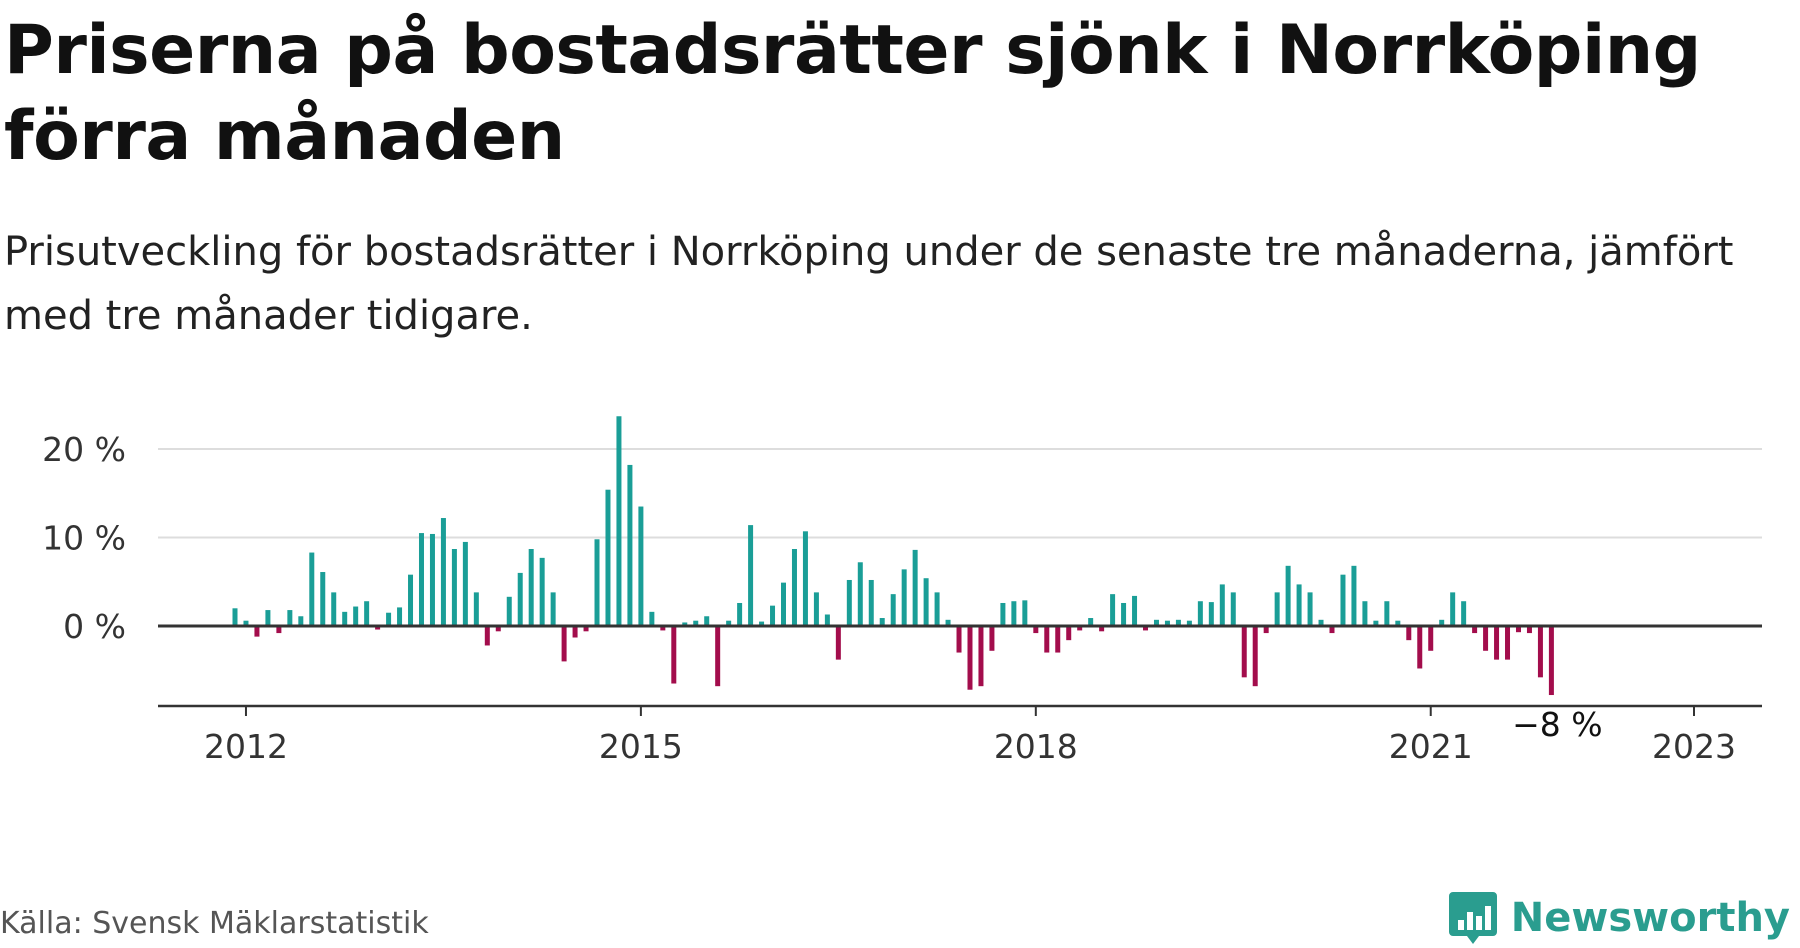  I want to click on y-tick-label: 20 %, so click(84, 449).